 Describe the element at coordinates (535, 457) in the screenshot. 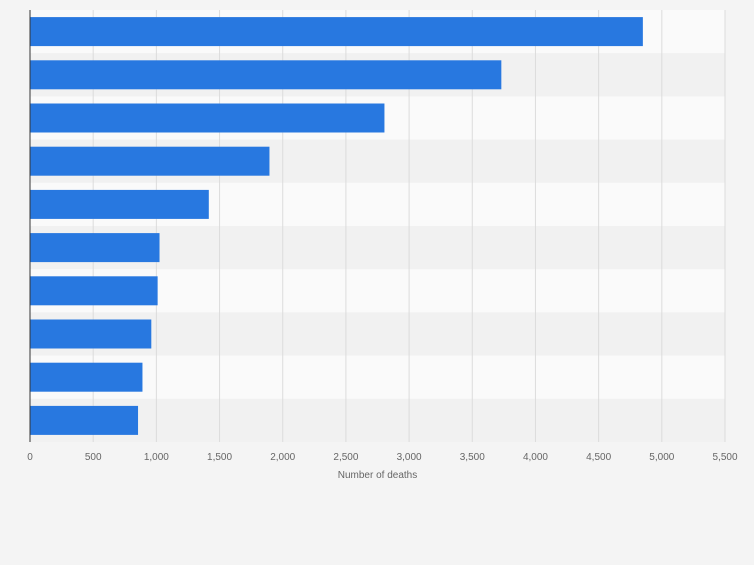

I see `x-tick-label: 4,000` at that location.